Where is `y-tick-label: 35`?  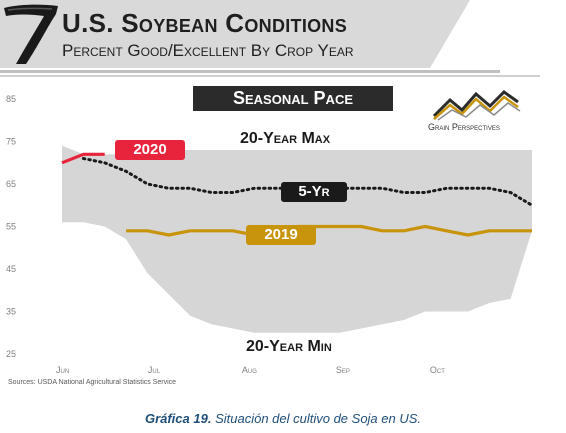 y-tick-label: 35 is located at coordinates (11, 312).